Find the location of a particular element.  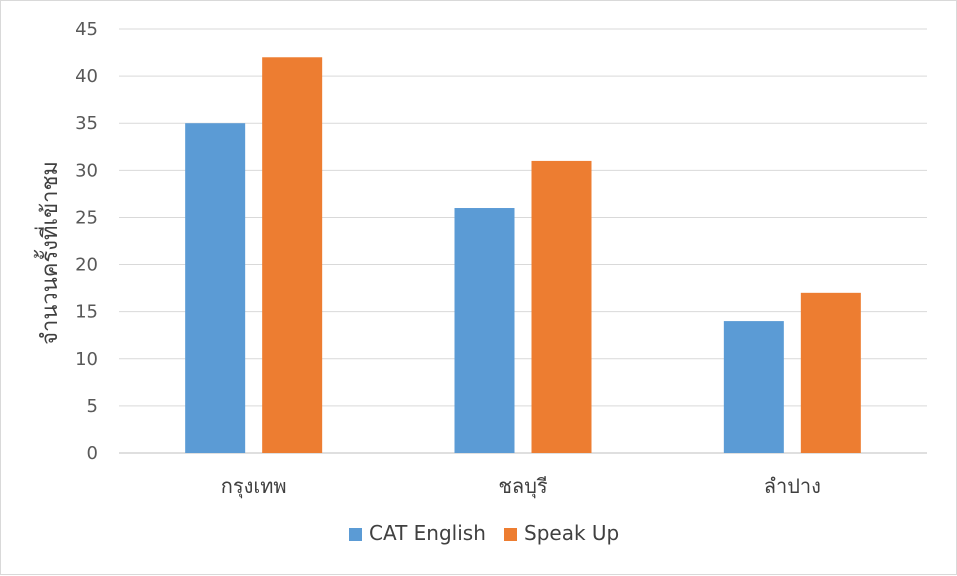

y-tick-label: 10 is located at coordinates (86, 359).